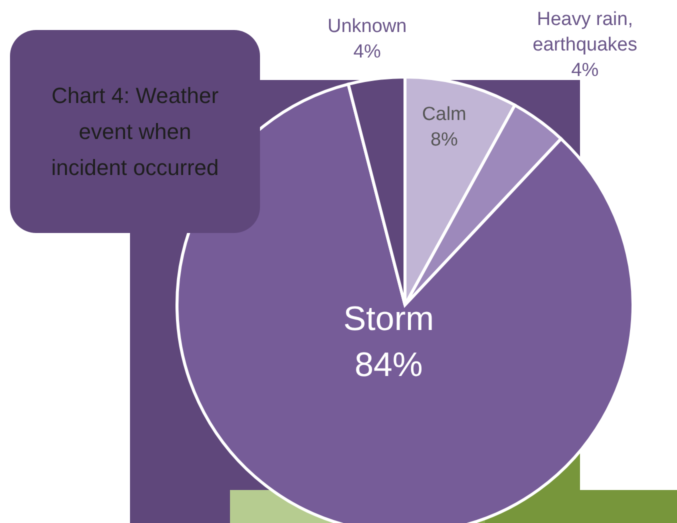 Image resolution: width=677 pixels, height=523 pixels. What do you see at coordinates (388, 365) in the screenshot?
I see `data-label: 84%` at bounding box center [388, 365].